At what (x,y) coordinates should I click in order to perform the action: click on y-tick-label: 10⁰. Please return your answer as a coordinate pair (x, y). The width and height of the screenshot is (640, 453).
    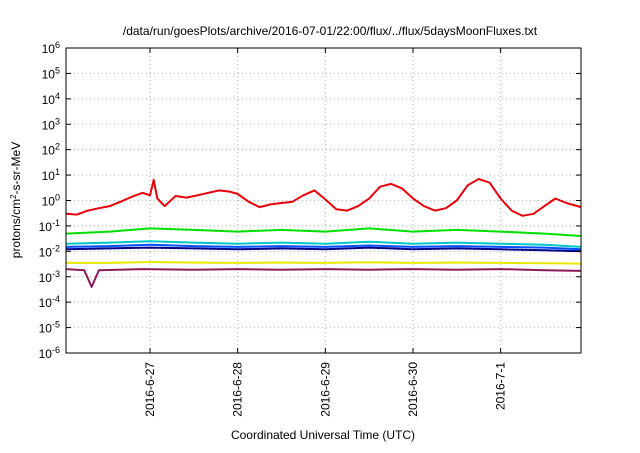
    Looking at the image, I should click on (51, 201).